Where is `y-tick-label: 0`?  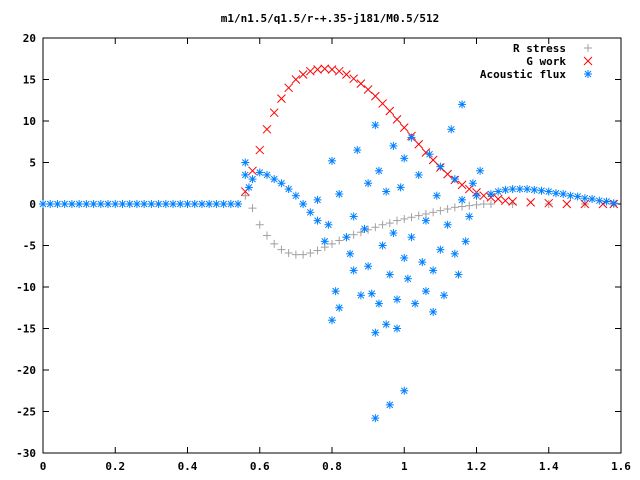 y-tick-label: 0 is located at coordinates (32, 204).